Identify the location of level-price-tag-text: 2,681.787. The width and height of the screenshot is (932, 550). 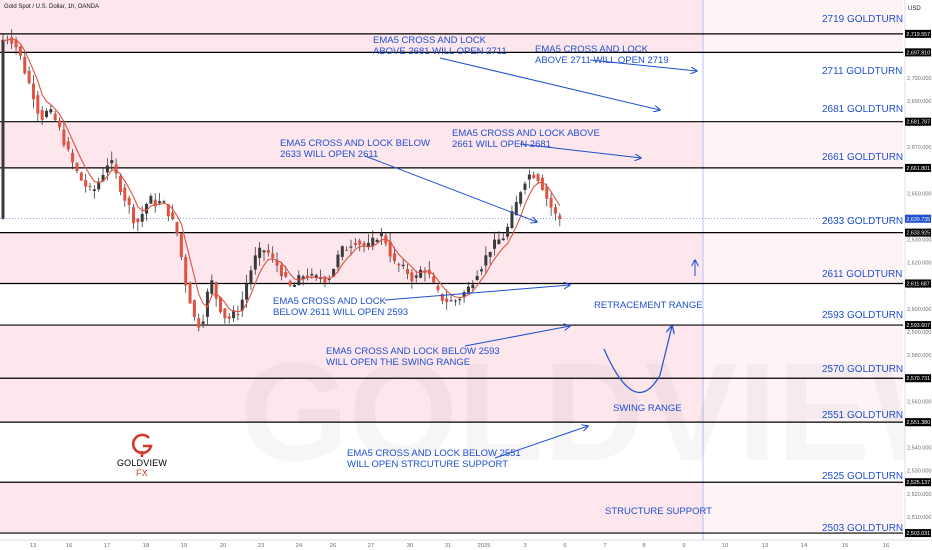
(919, 123).